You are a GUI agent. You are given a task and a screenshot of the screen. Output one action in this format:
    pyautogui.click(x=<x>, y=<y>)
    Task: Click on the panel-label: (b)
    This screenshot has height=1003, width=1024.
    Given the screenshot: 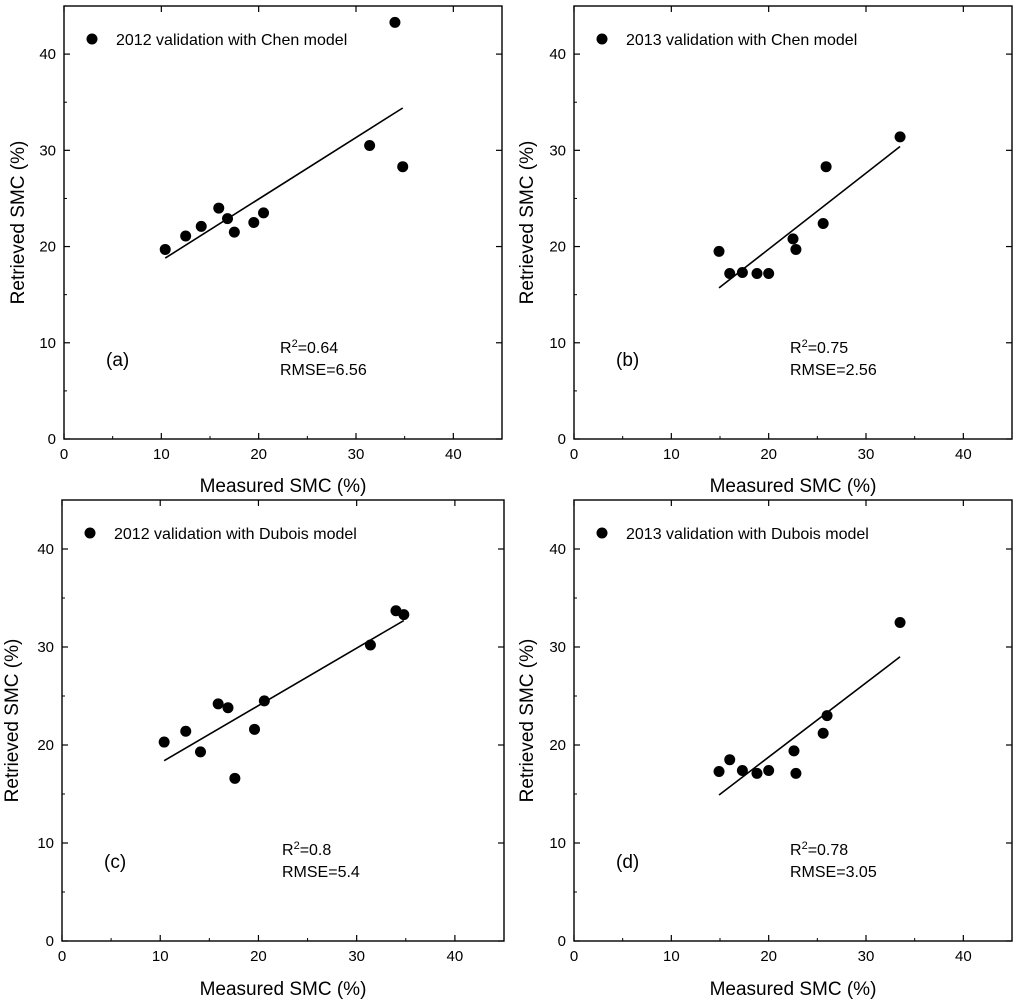 What is the action you would take?
    pyautogui.click(x=627, y=360)
    